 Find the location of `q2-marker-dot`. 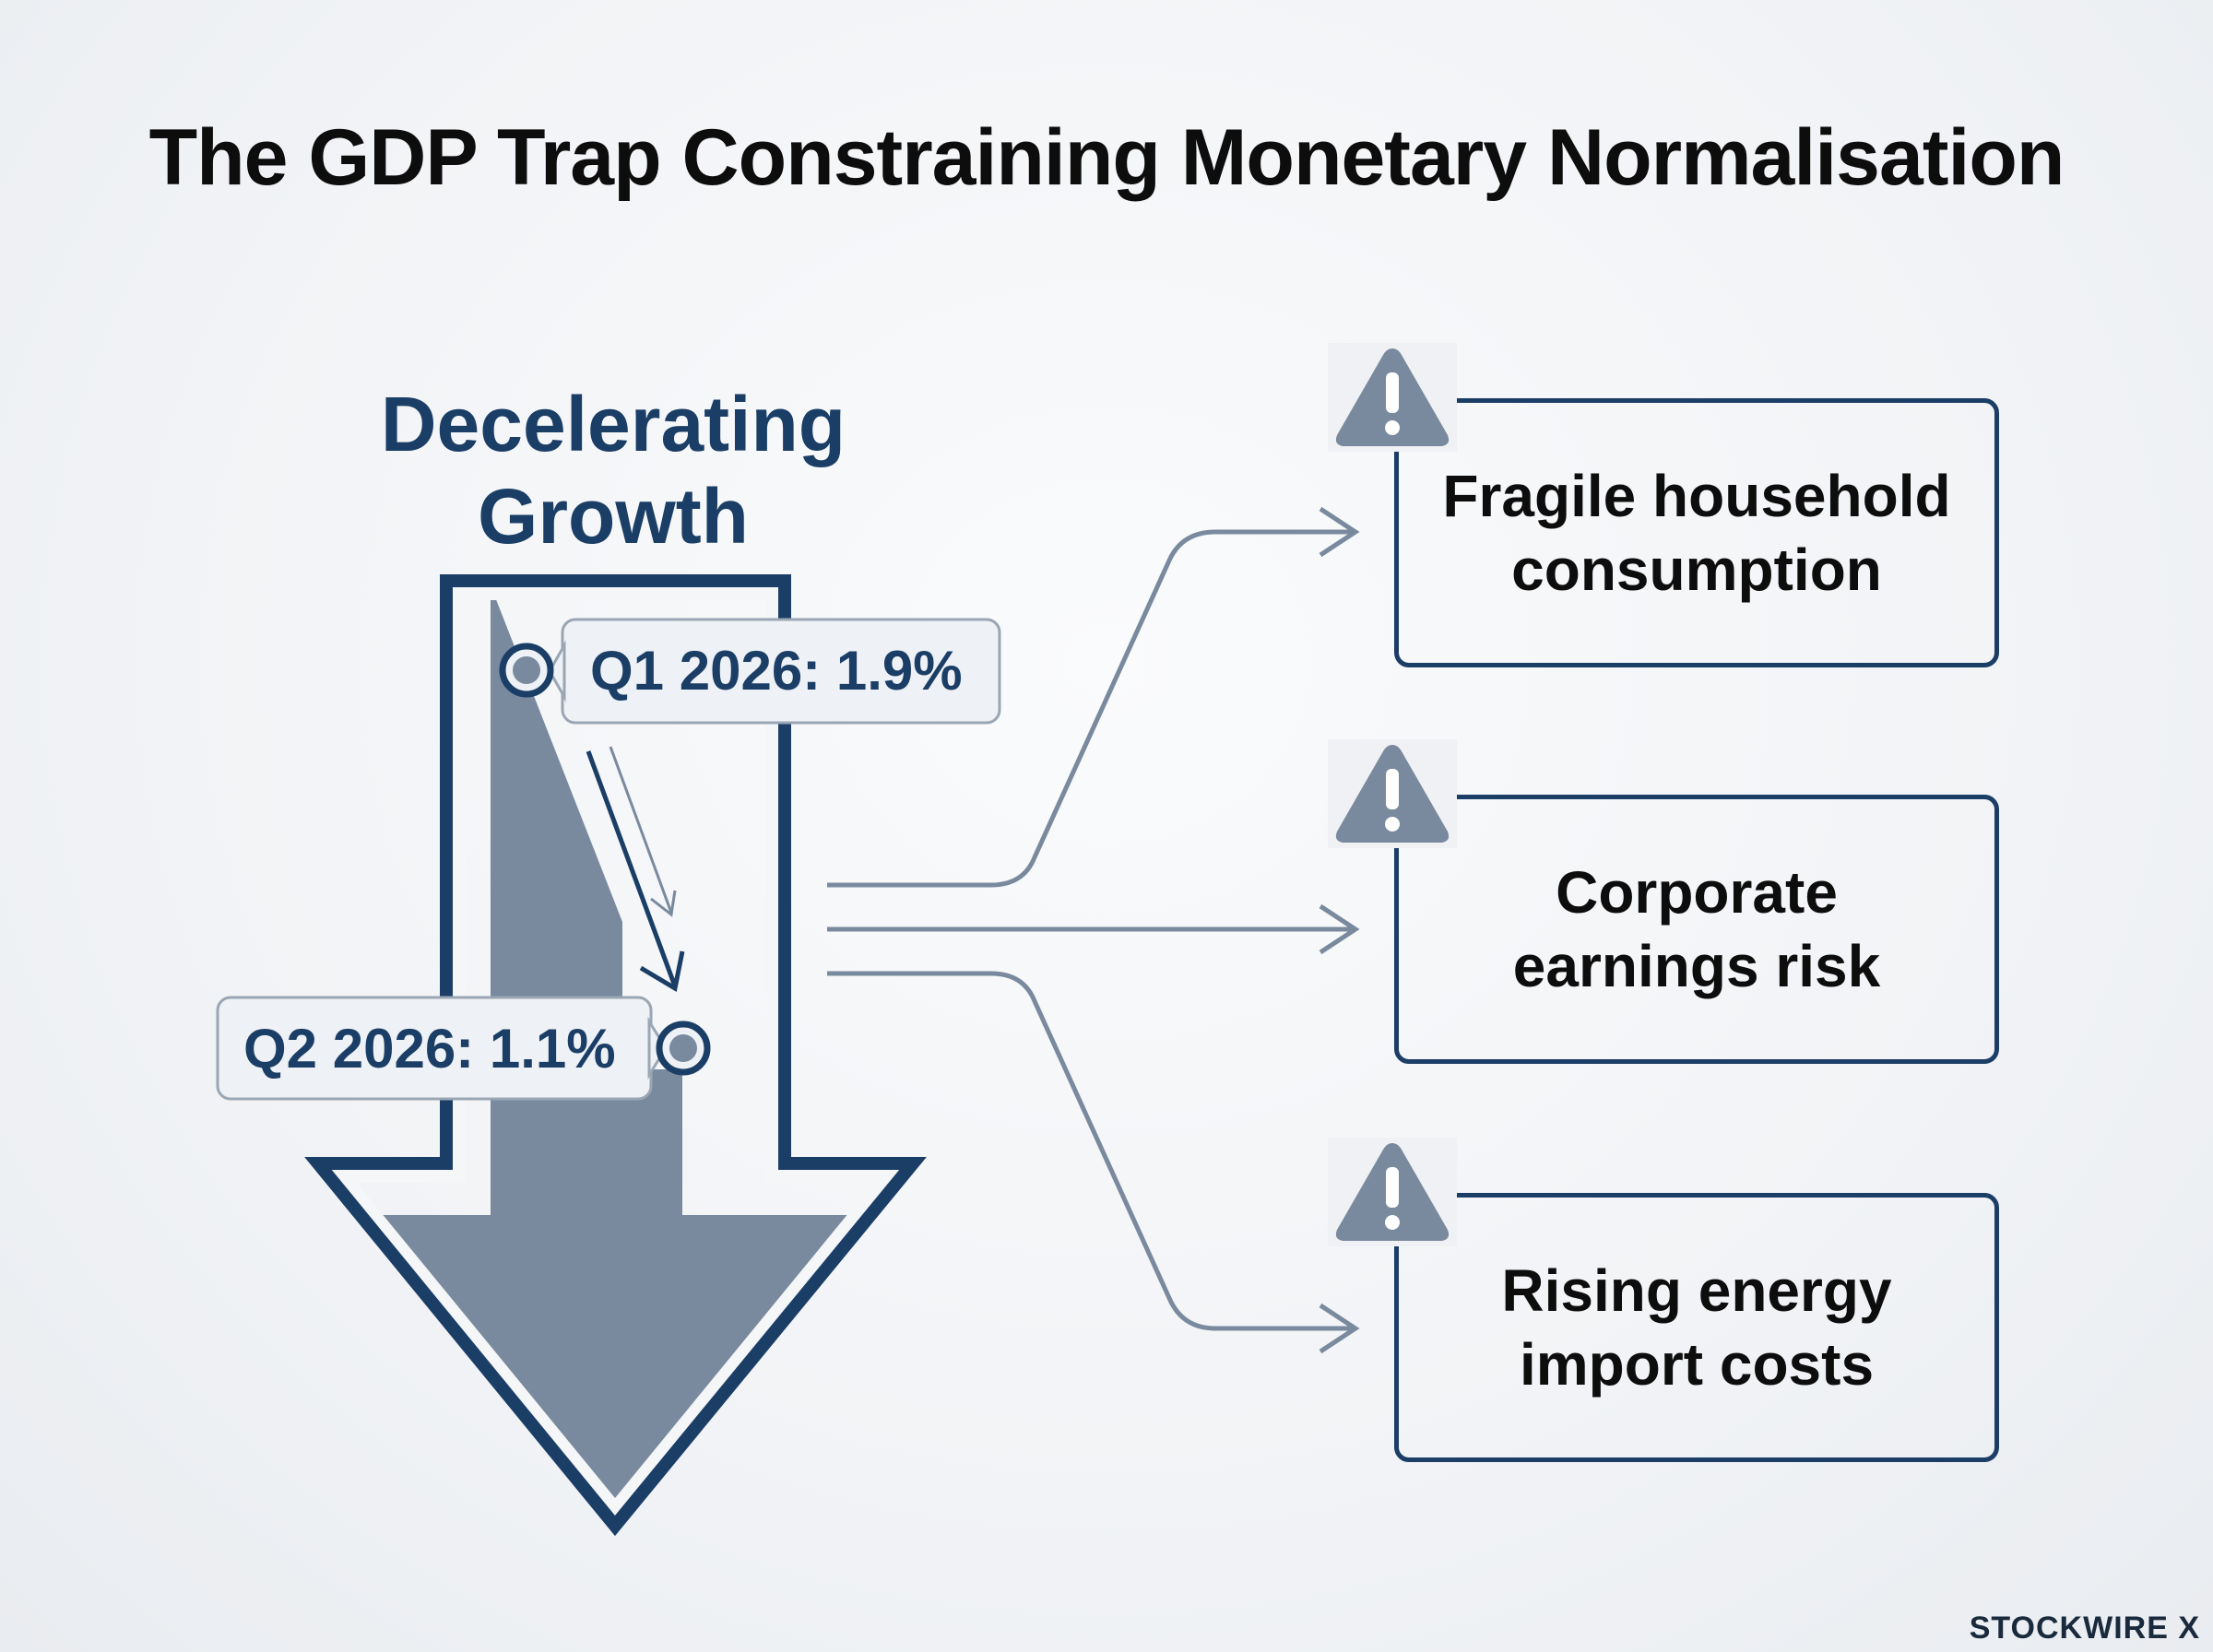

q2-marker-dot is located at coordinates (683, 1048).